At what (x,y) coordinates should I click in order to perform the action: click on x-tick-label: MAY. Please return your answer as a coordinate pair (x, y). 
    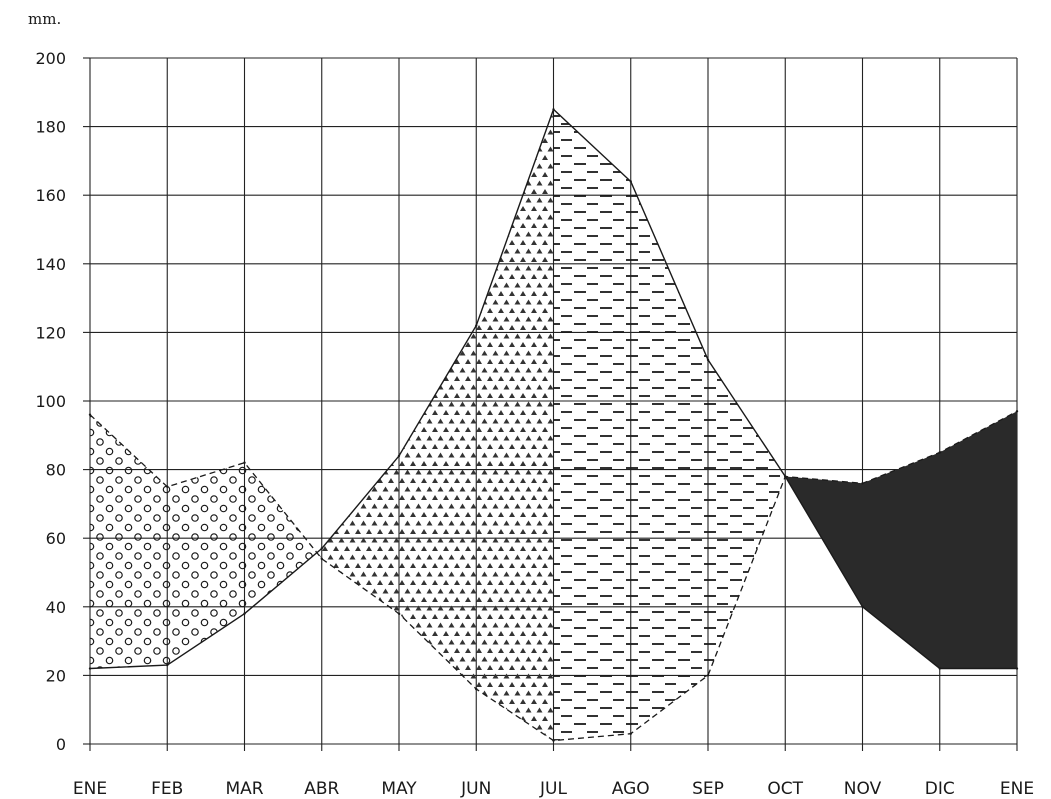
    Looking at the image, I should click on (399, 789).